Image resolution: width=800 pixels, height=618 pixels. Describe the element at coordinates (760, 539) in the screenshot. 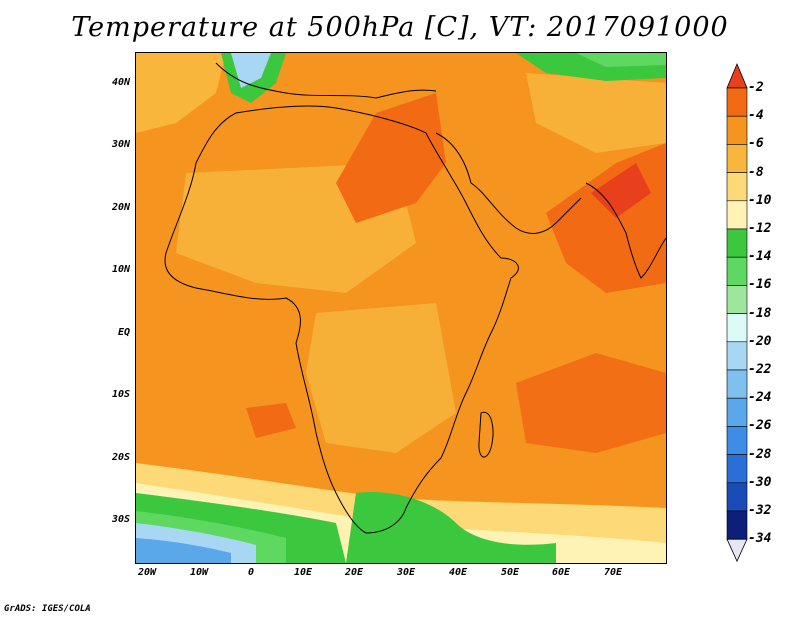

I see `colorbar-label: -34` at that location.